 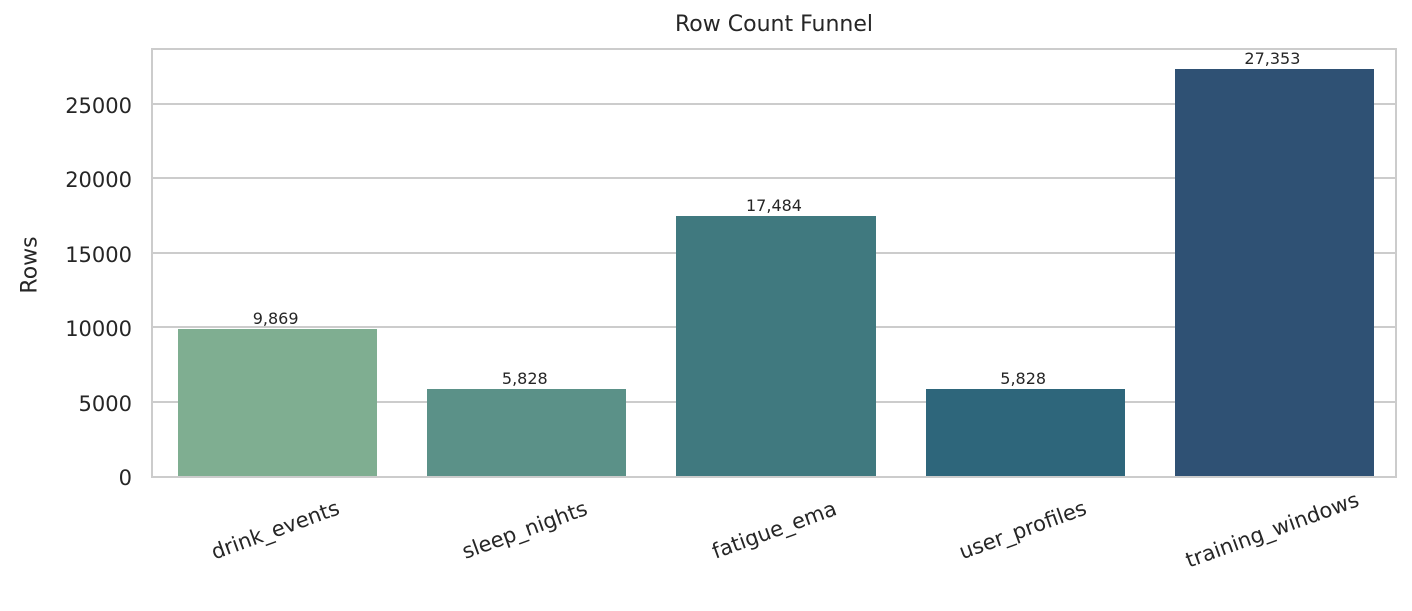 What do you see at coordinates (125, 478) in the screenshot?
I see `y-tick-label: 0` at bounding box center [125, 478].